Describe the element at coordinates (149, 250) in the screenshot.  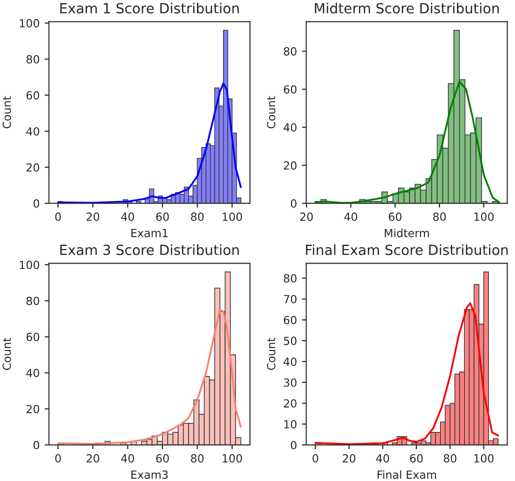
I see `chart-title: Exam 3 Score Distribution` at that location.